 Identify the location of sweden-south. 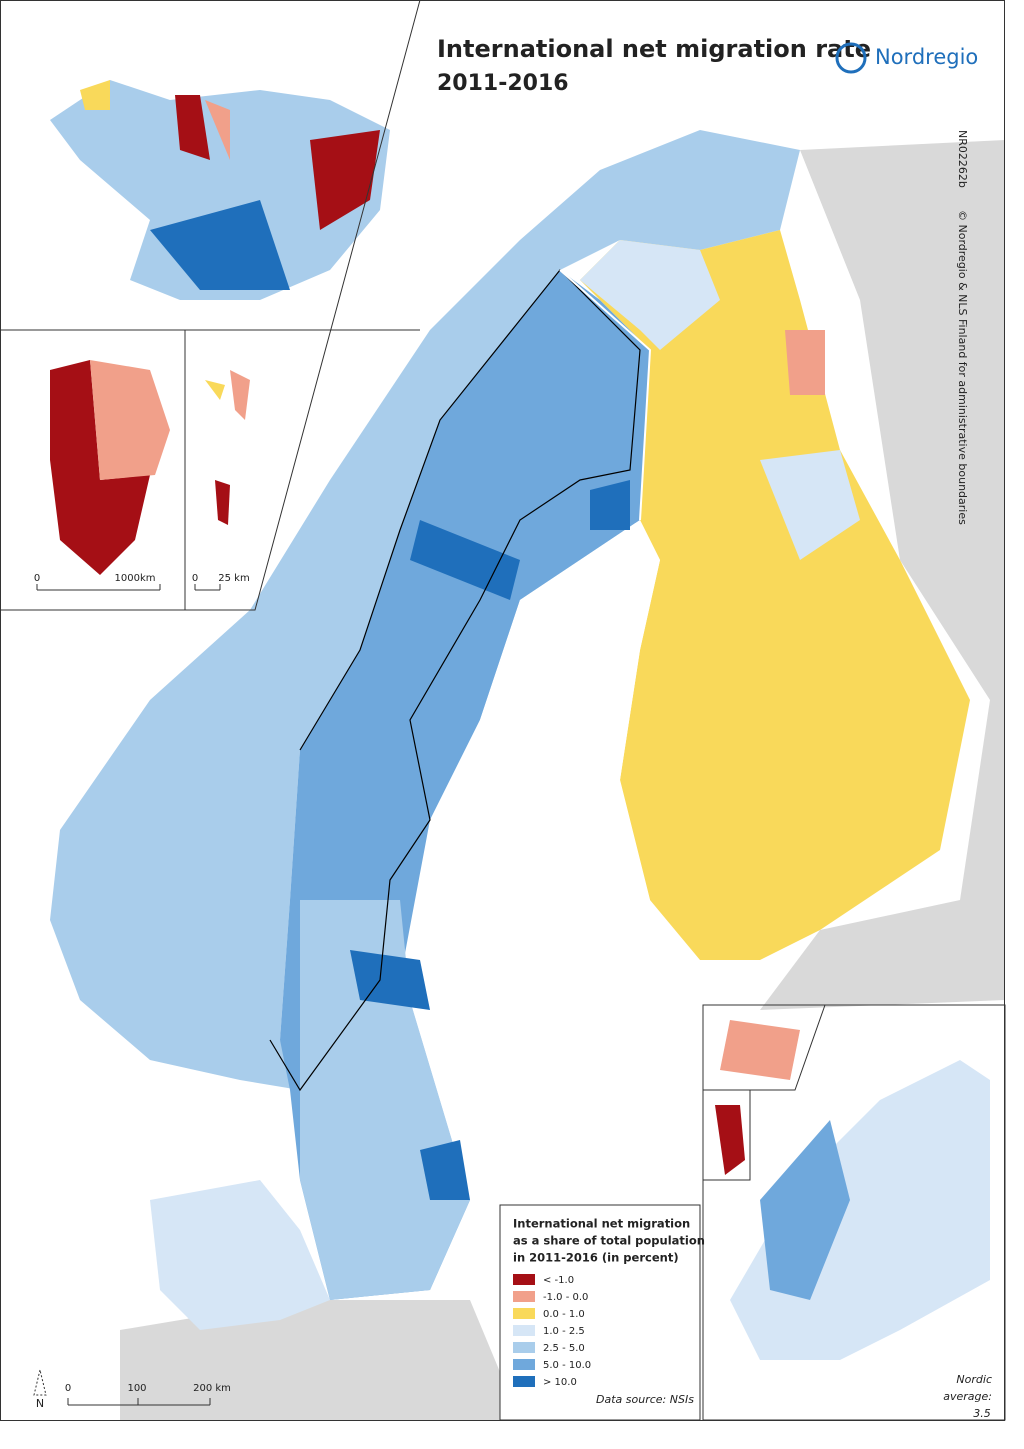
(385, 1100).